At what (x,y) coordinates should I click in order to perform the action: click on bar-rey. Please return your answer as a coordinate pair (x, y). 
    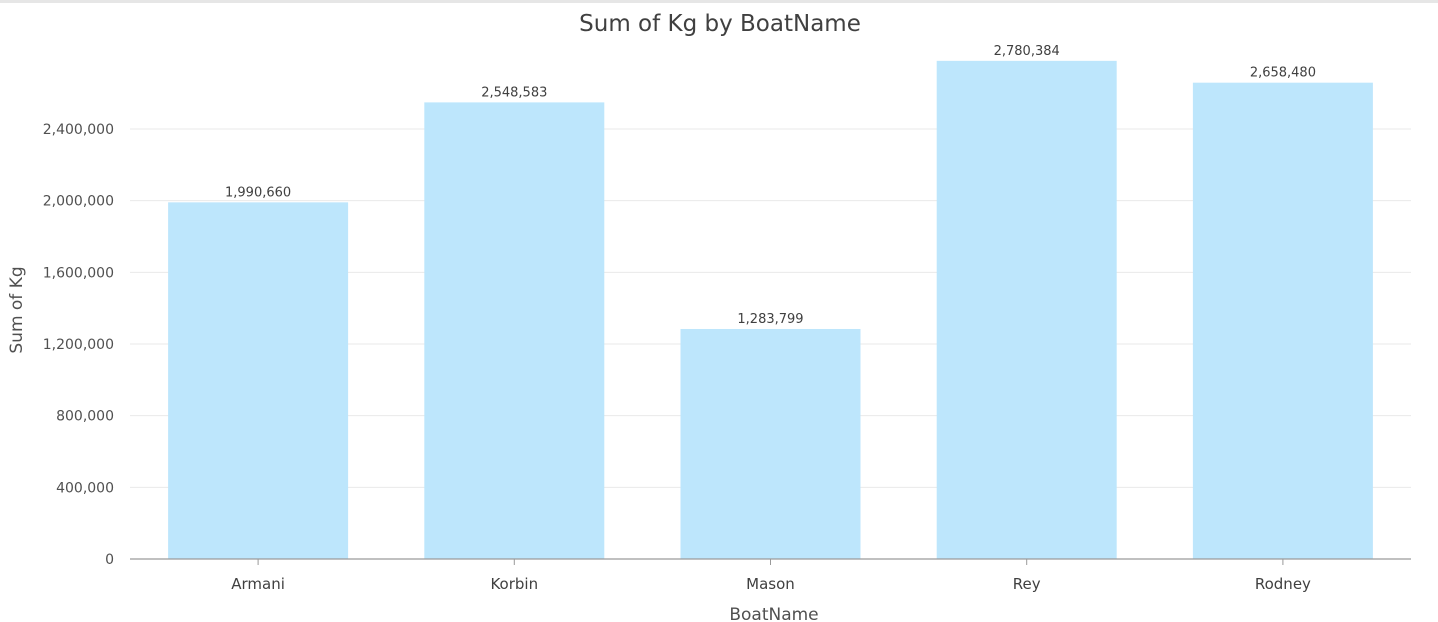
    Looking at the image, I should click on (1026, 309).